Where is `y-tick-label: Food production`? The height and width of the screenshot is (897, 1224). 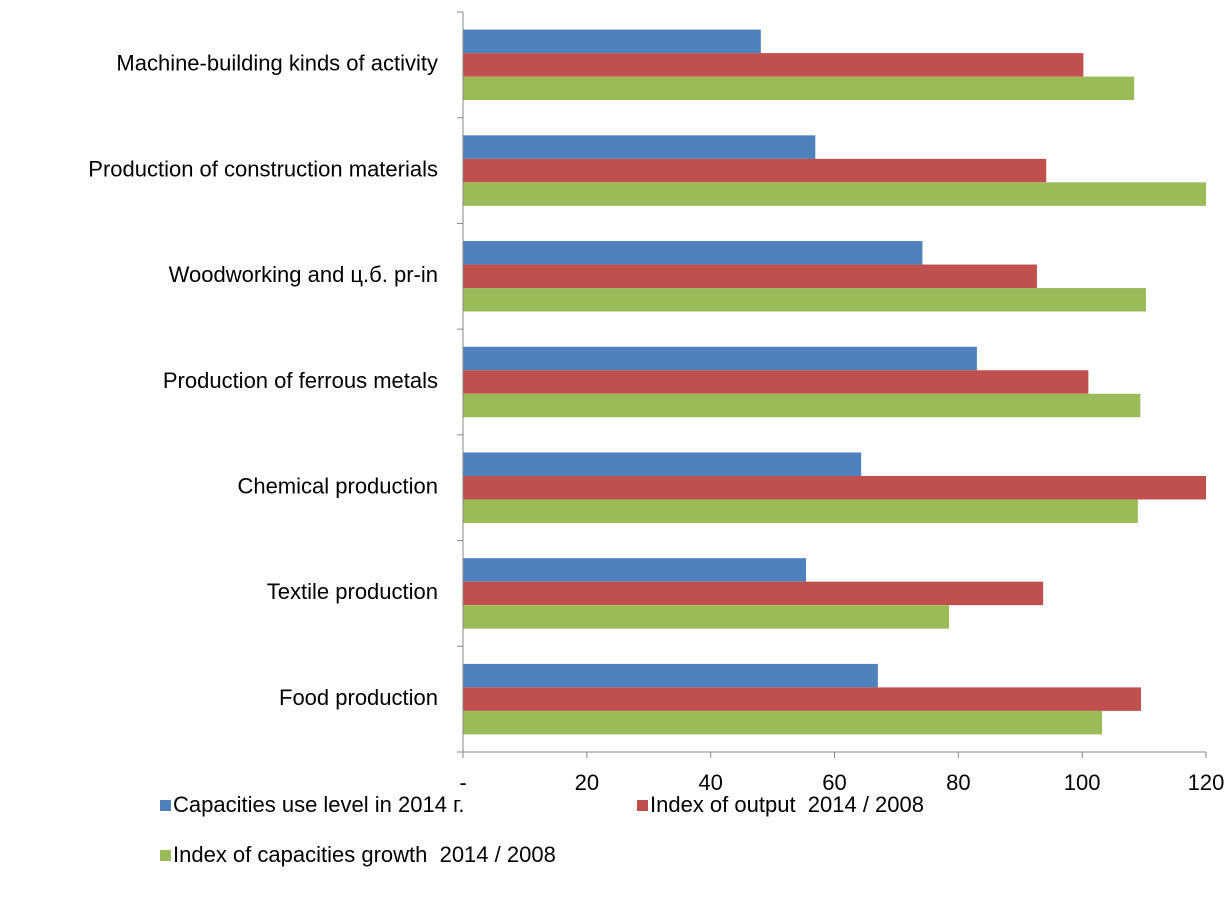
y-tick-label: Food production is located at coordinates (358, 697).